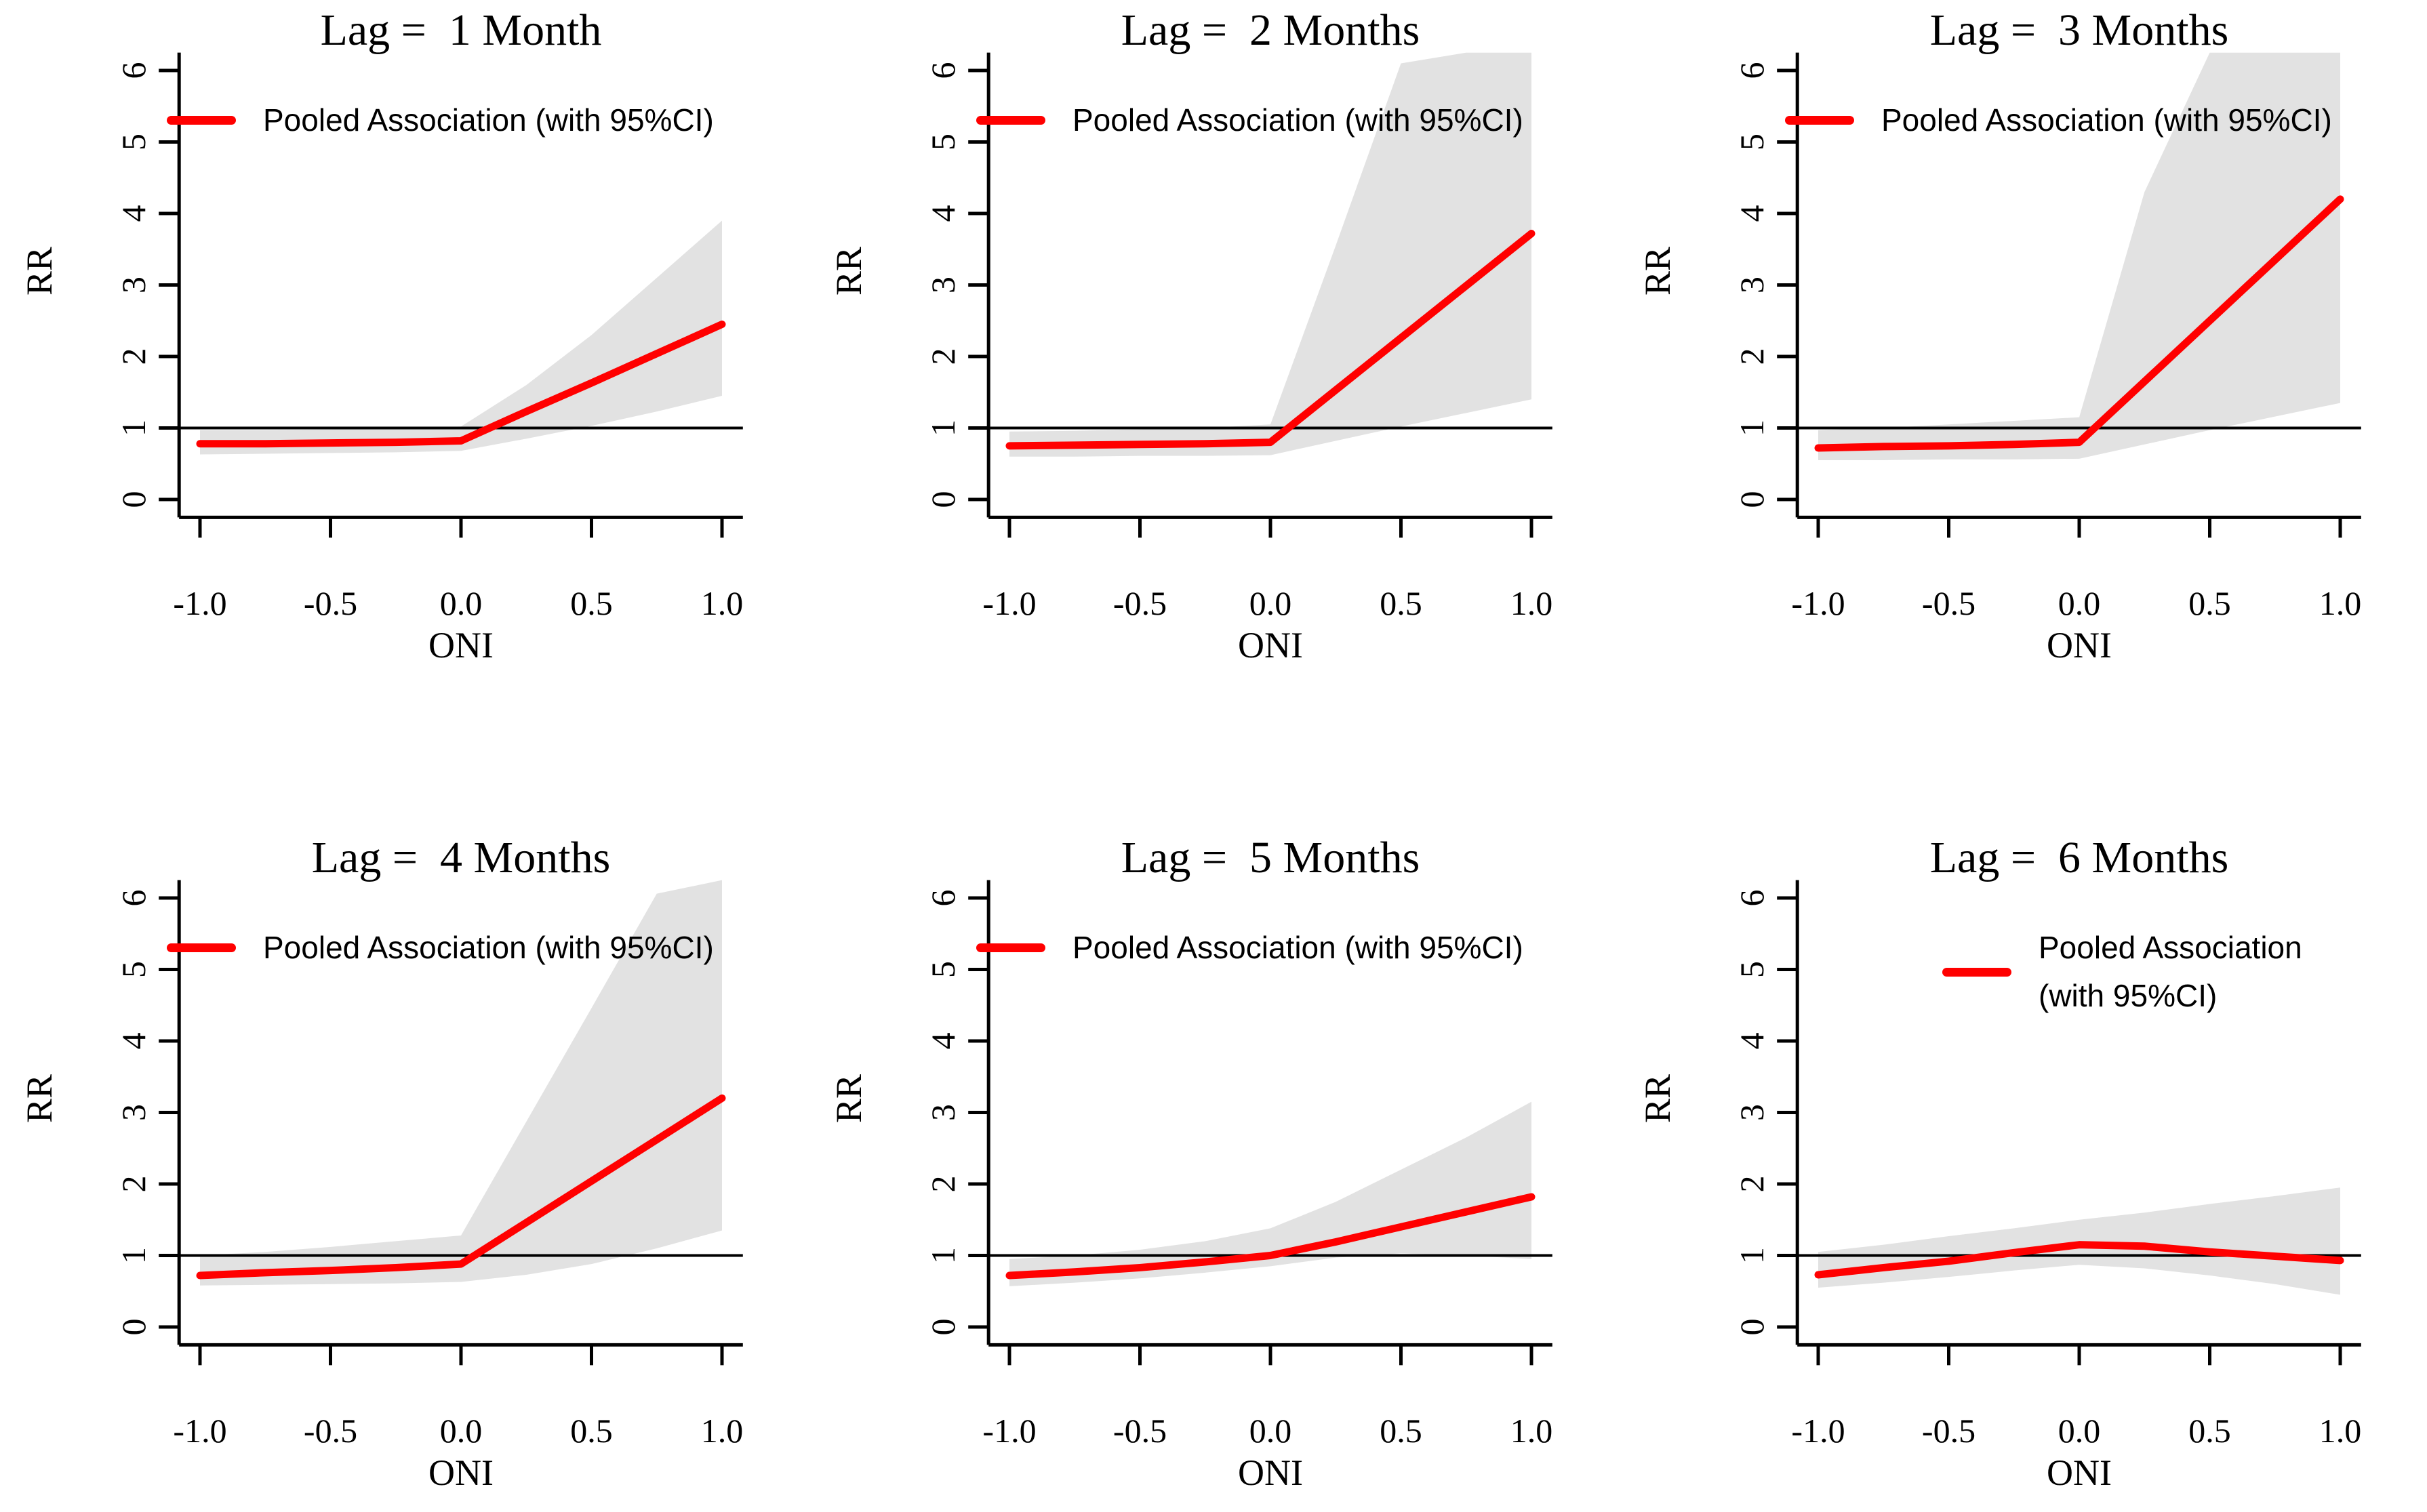  What do you see at coordinates (1270, 30) in the screenshot?
I see `panel-title: Lag = 2 Months` at bounding box center [1270, 30].